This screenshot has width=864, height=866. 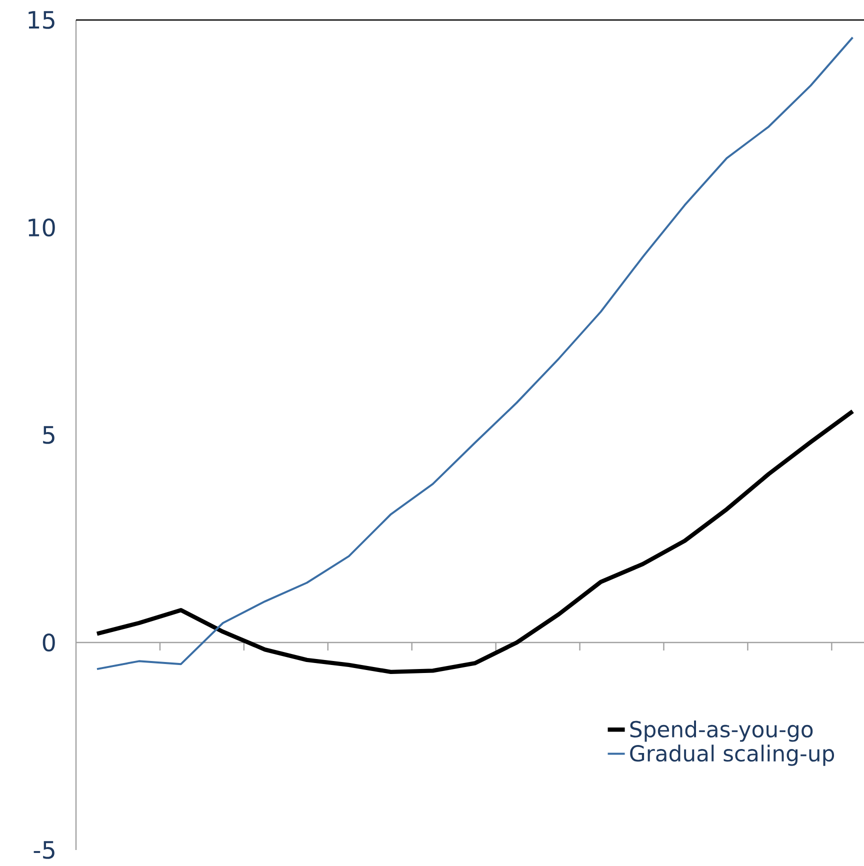 What do you see at coordinates (41, 227) in the screenshot?
I see `y-tick-label: 10` at bounding box center [41, 227].